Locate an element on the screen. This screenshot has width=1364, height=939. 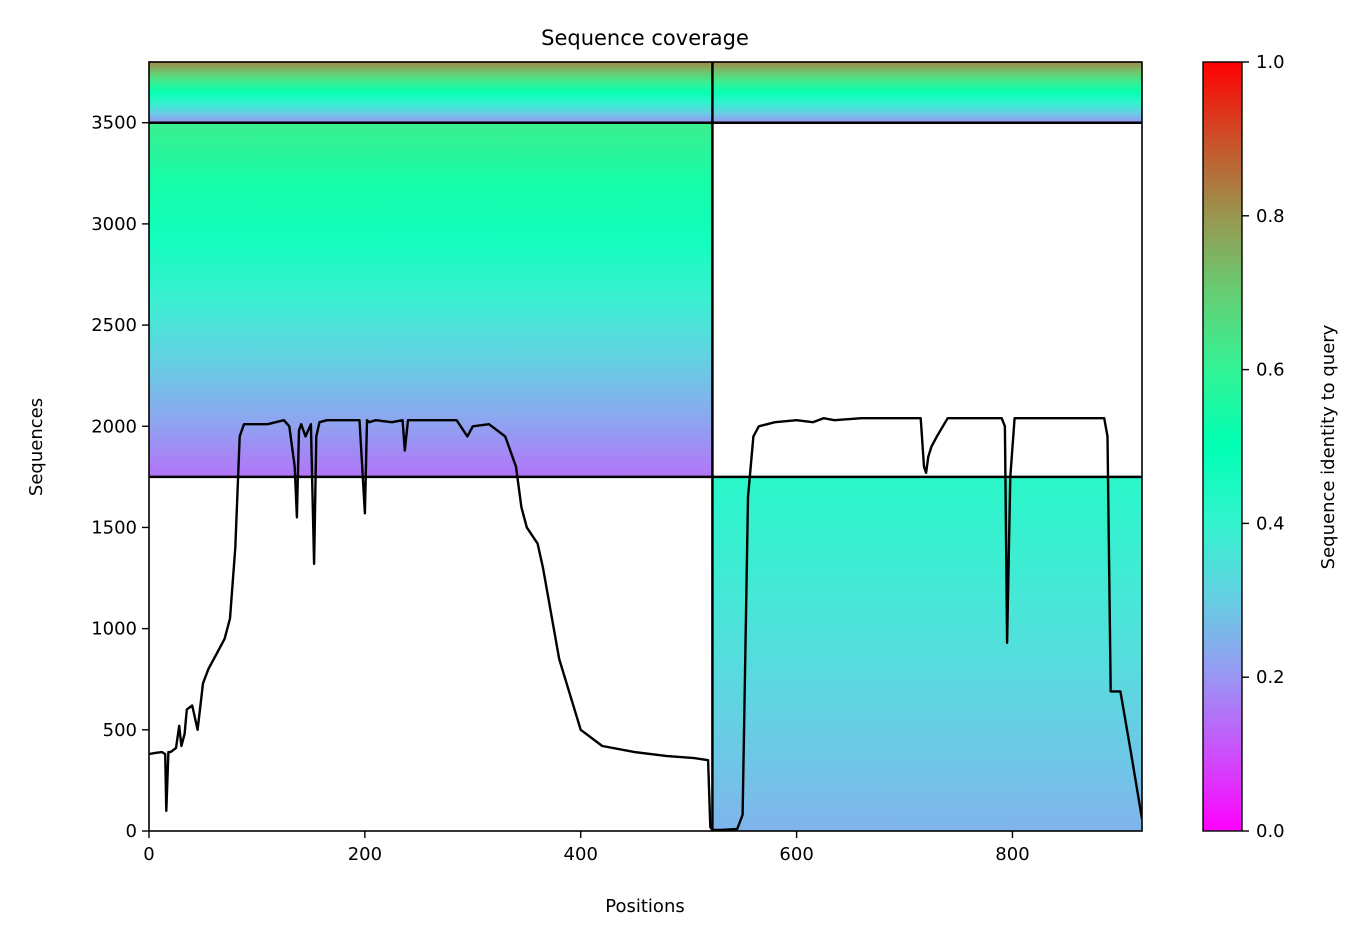
block-b-low is located at coordinates (927, 653).